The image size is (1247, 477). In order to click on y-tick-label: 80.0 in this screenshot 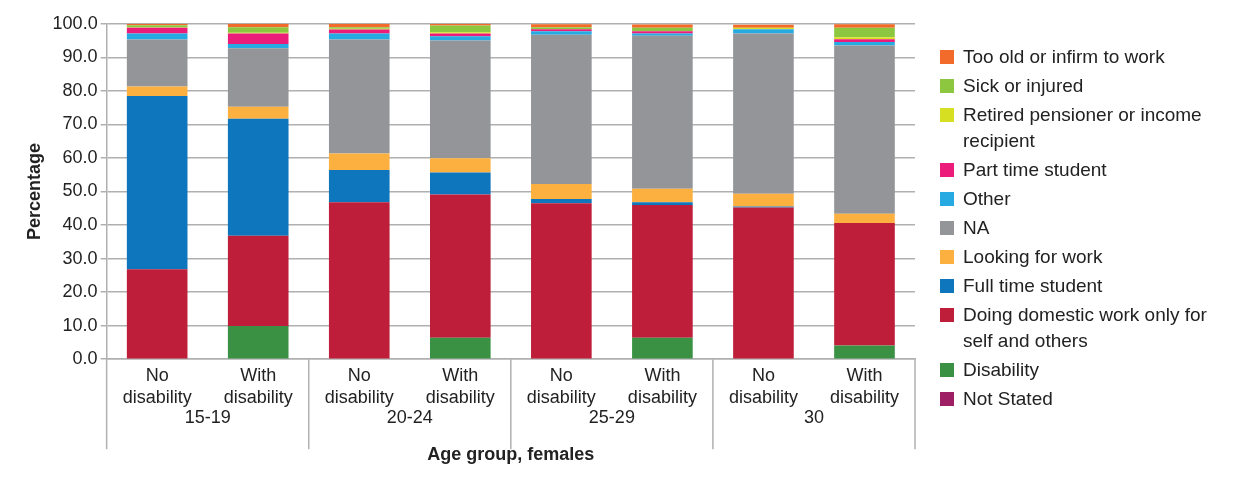, I will do `click(80, 89)`.